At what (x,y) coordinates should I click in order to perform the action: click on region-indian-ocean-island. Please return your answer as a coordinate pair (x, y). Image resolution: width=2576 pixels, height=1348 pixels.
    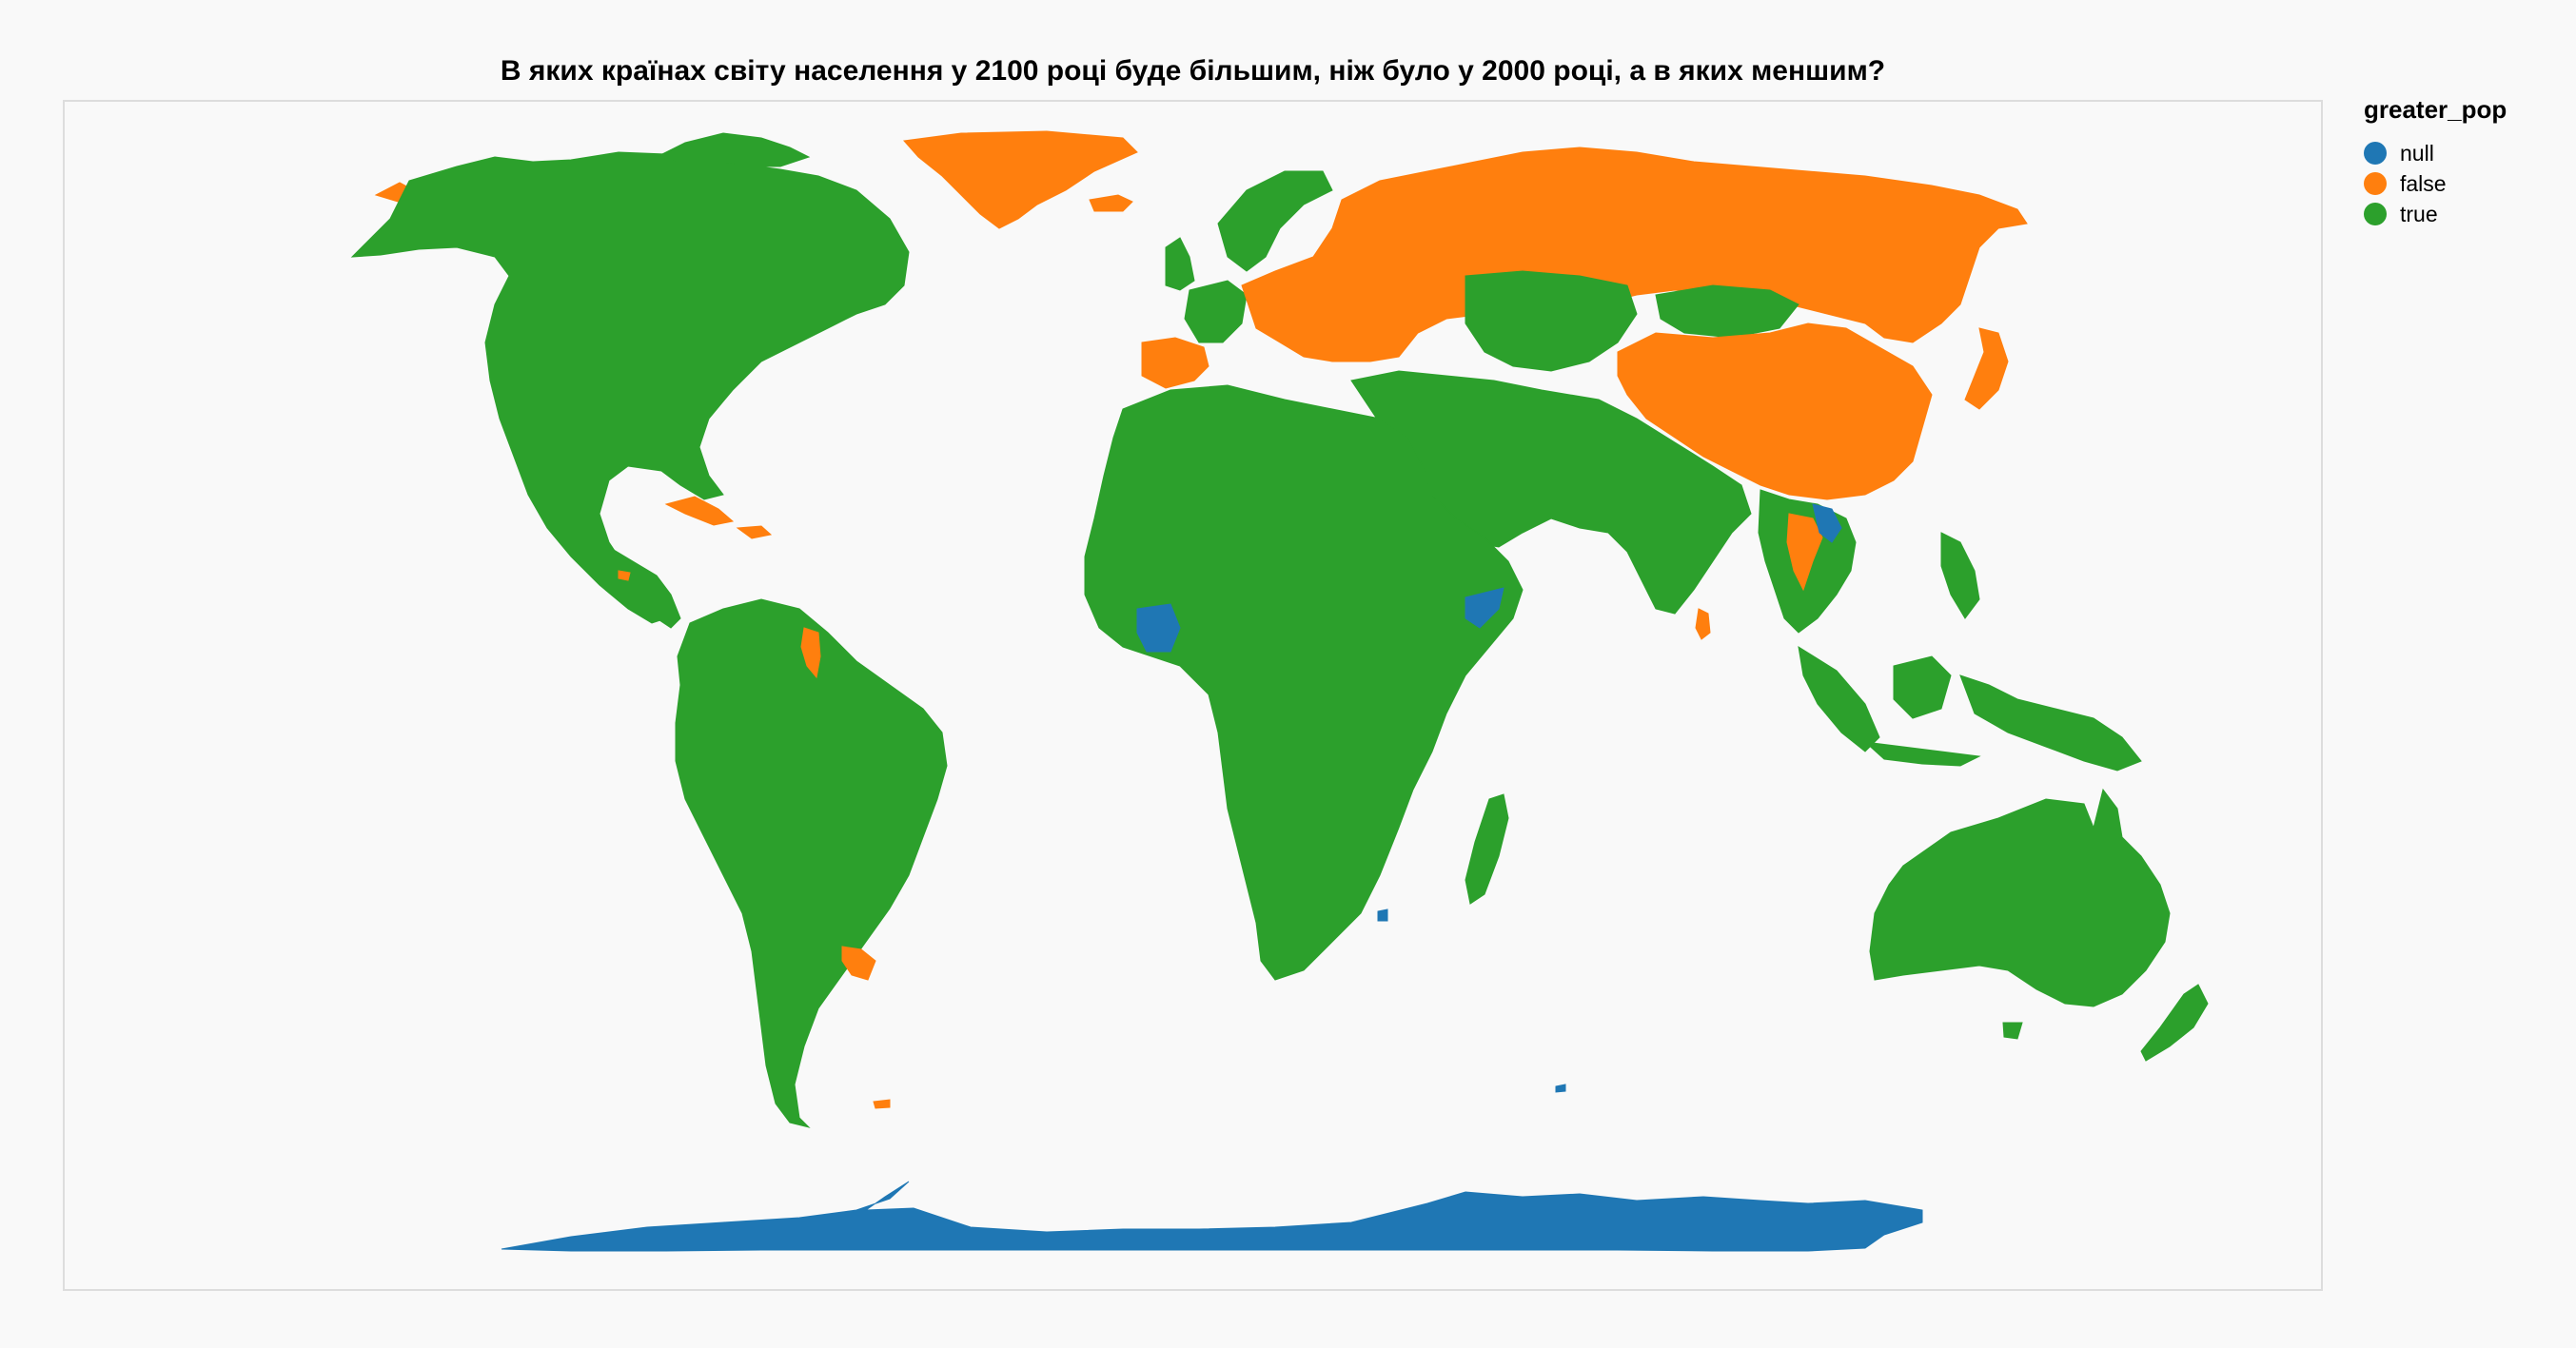
    Looking at the image, I should click on (1560, 1088).